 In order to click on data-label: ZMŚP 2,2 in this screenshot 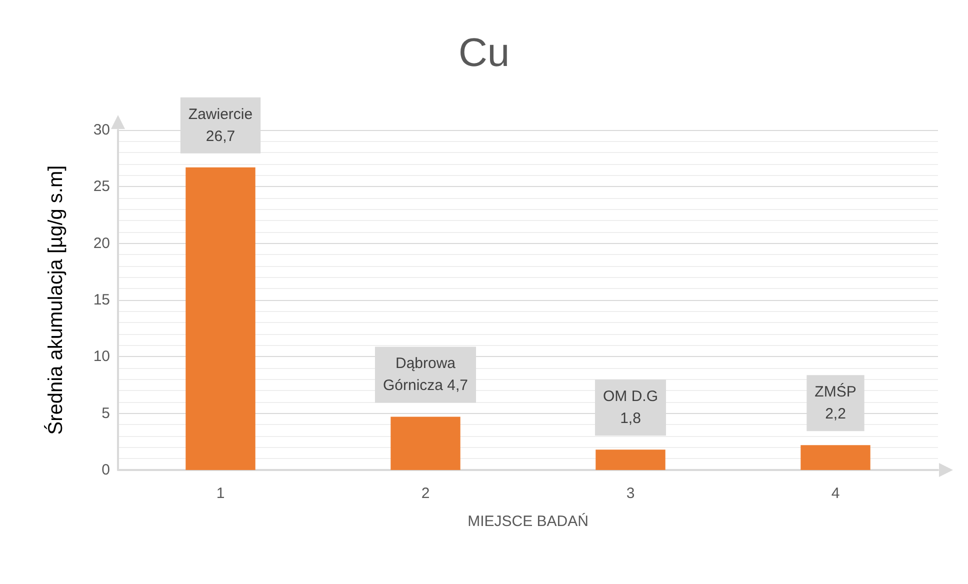, I will do `click(835, 402)`.